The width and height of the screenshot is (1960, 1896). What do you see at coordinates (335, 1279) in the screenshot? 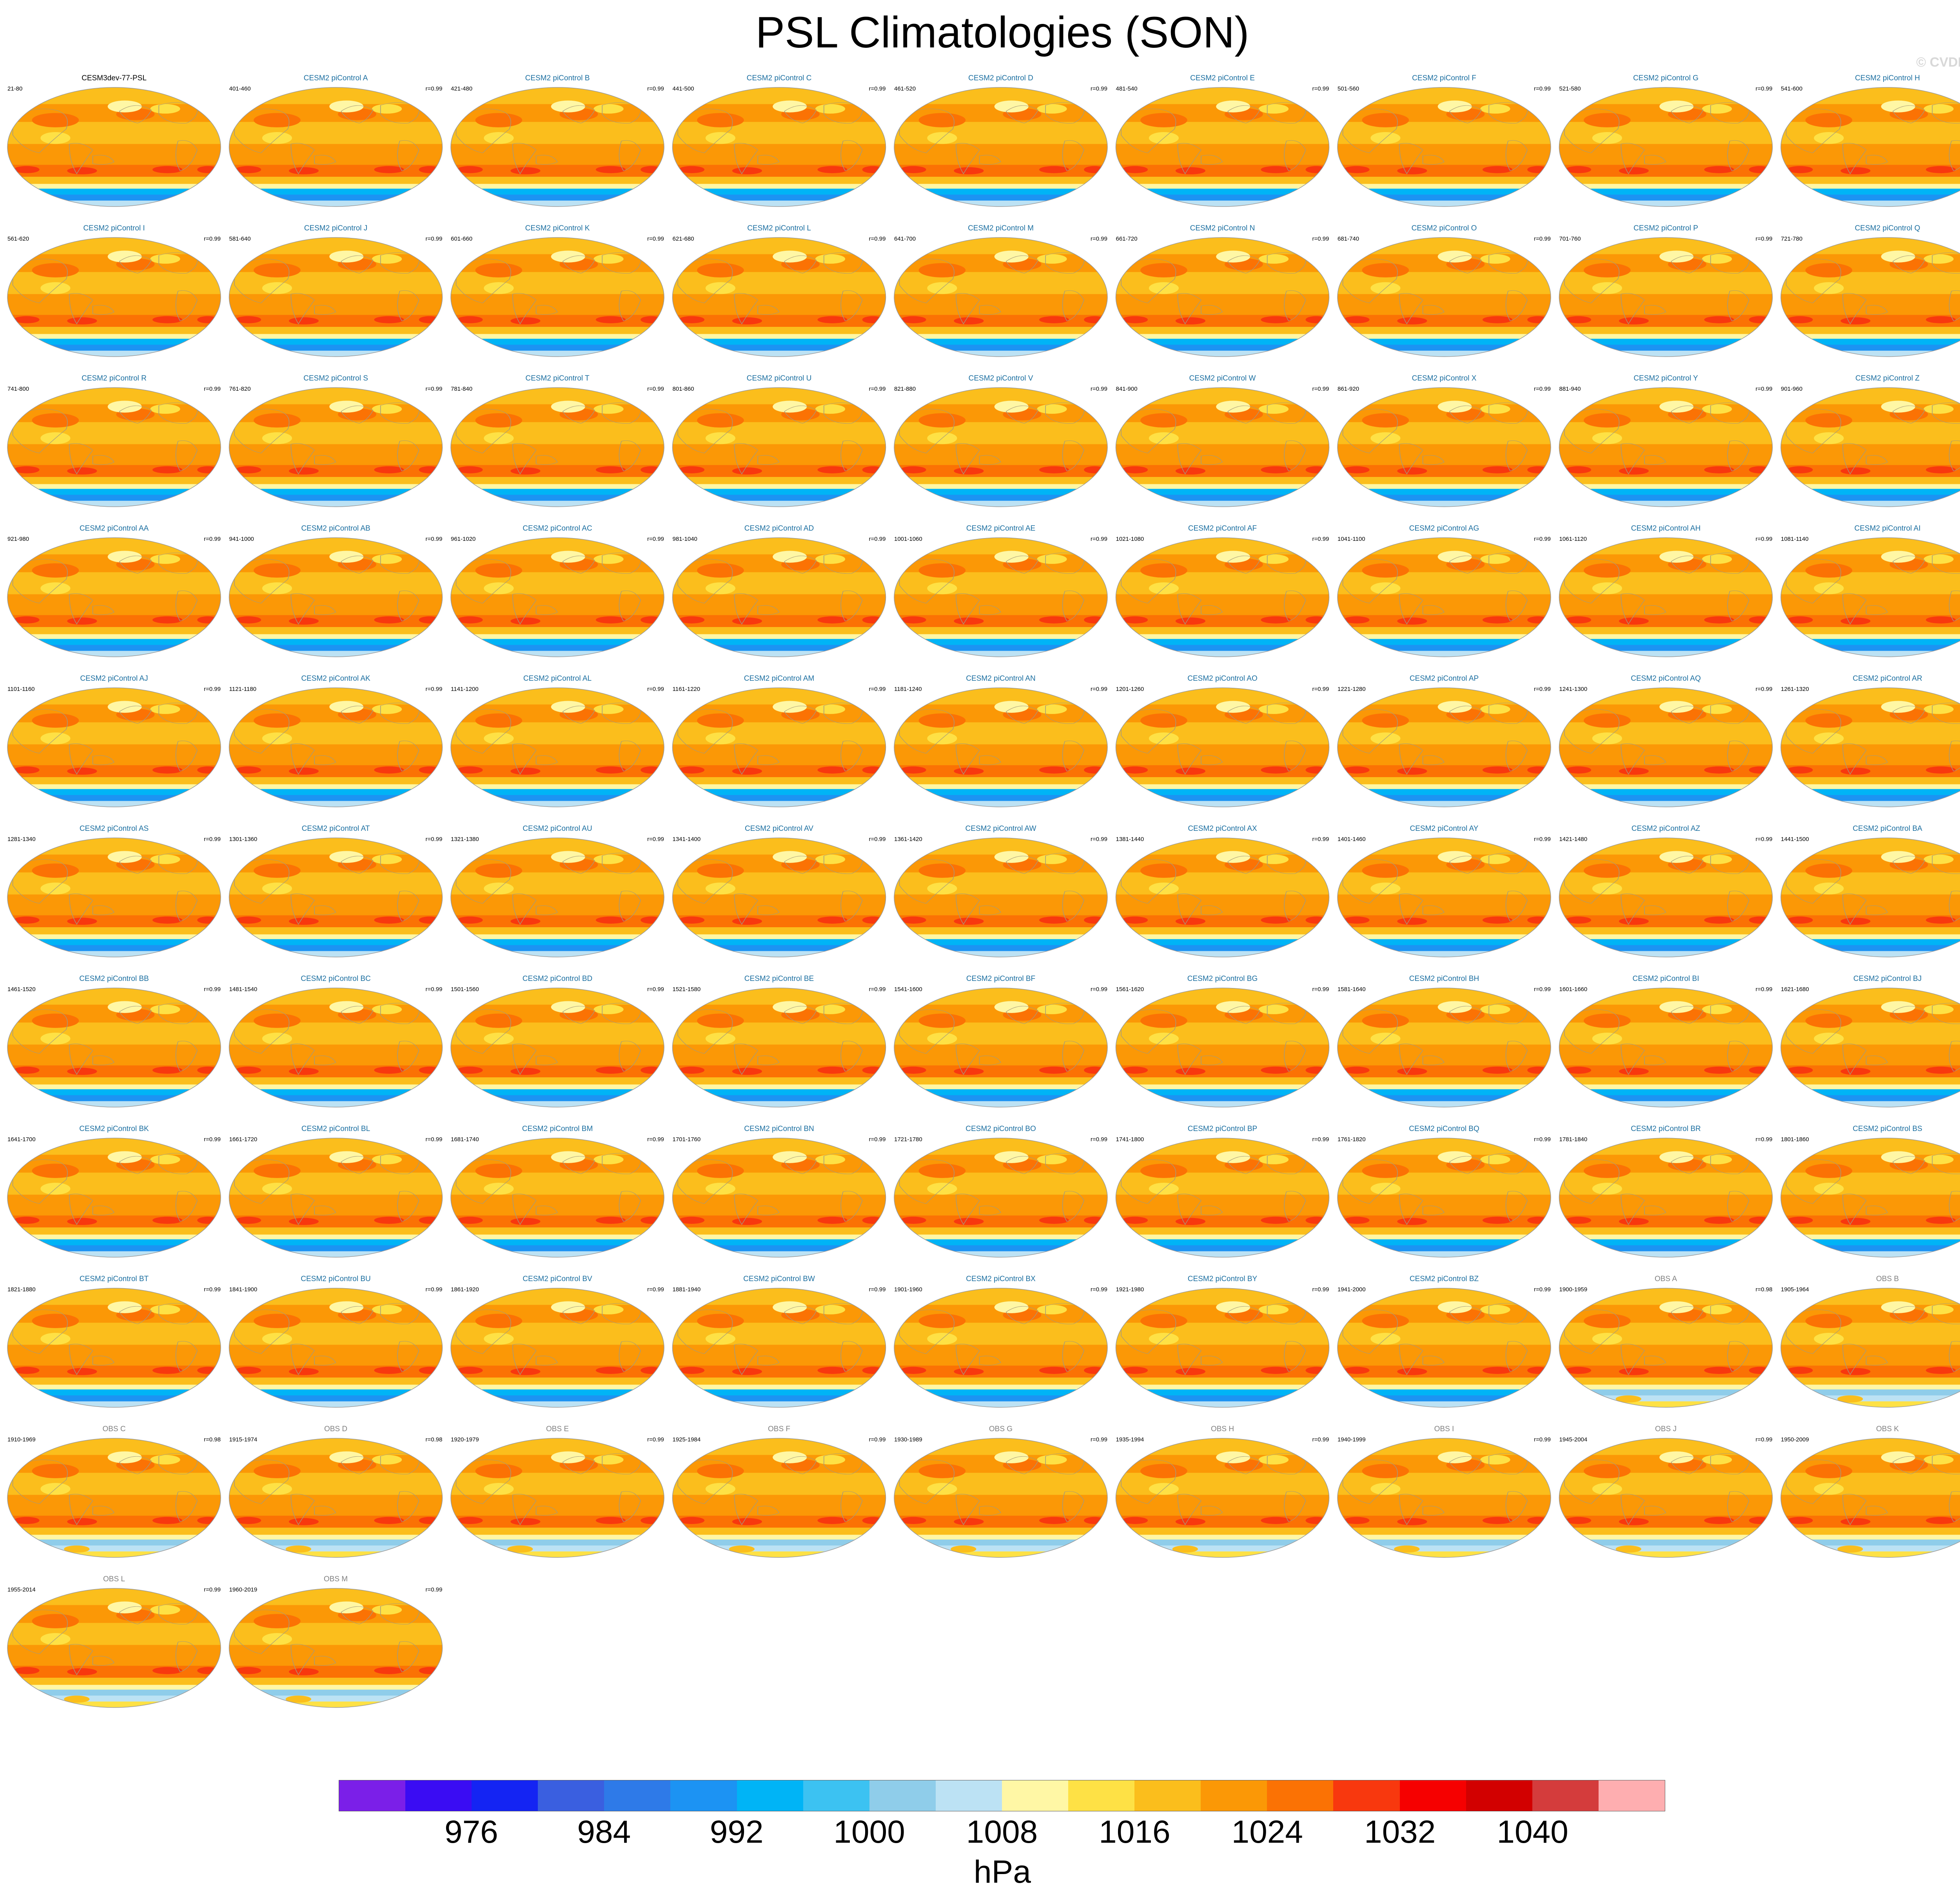
I see `panel-title: CESM2 piControl BU` at bounding box center [335, 1279].